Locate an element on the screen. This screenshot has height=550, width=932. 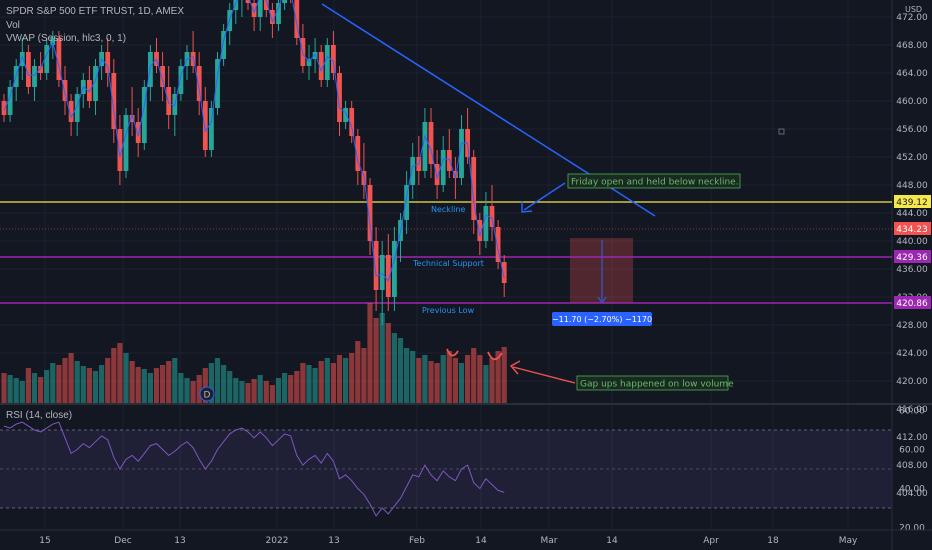
friday-callout-box is located at coordinates (654, 181).